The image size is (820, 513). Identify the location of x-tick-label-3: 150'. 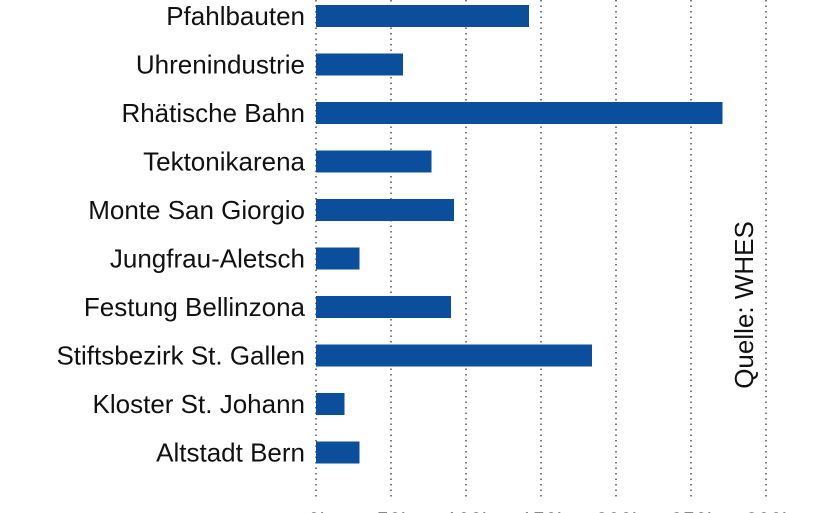
(541, 510).